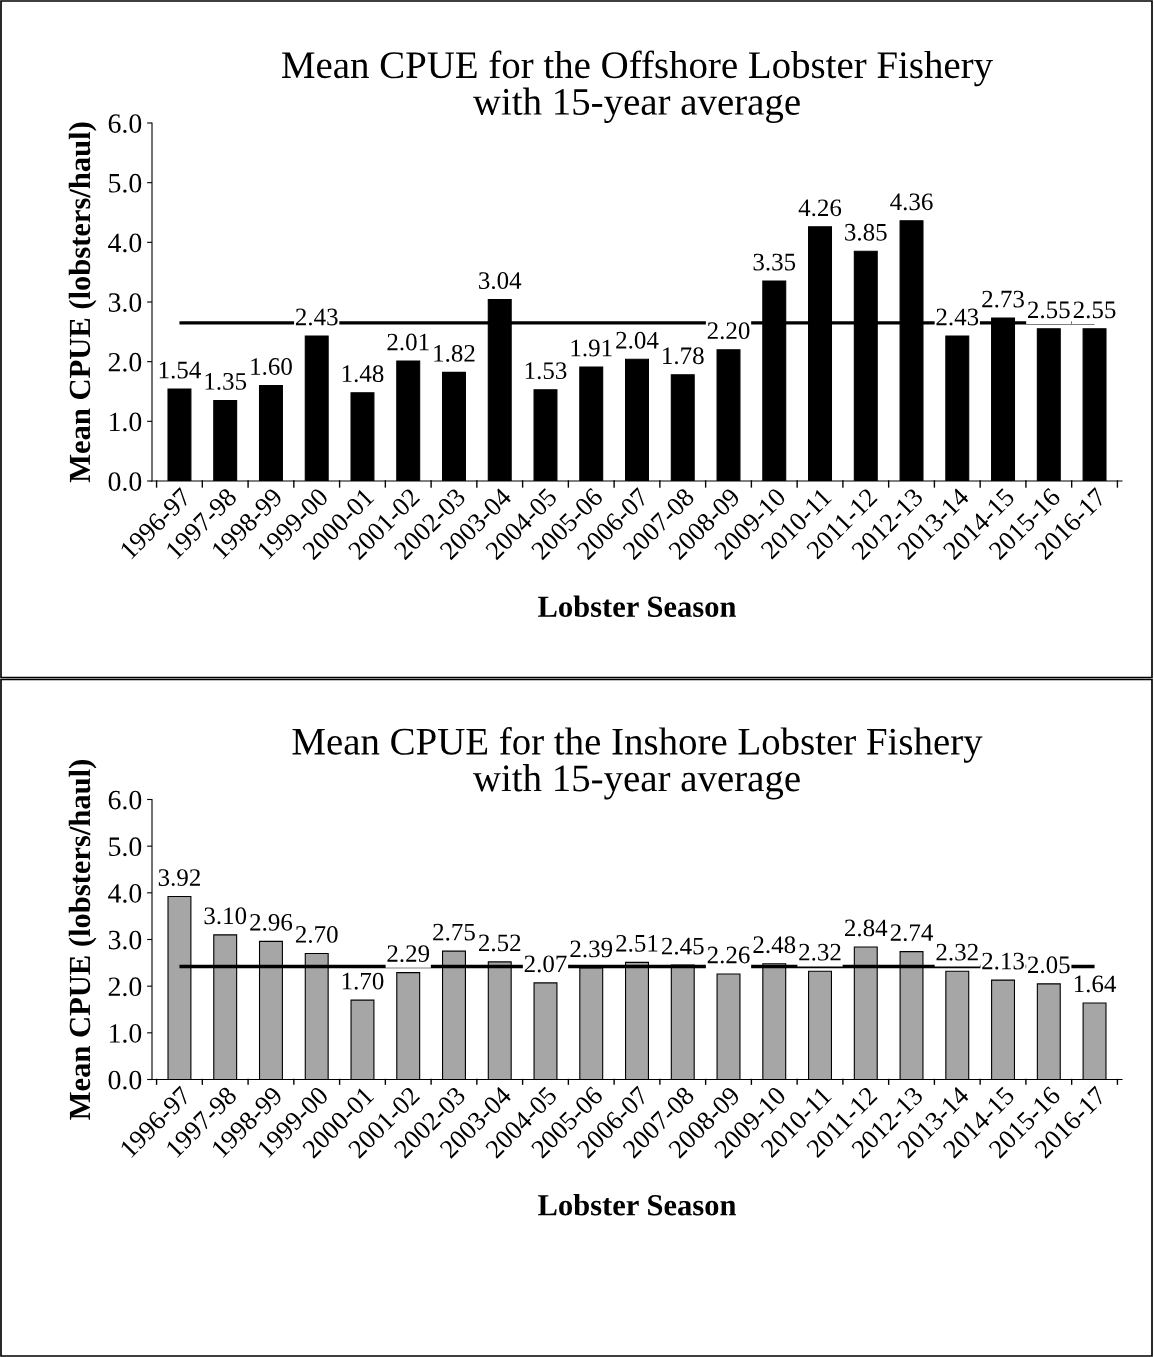 The image size is (1154, 1357). What do you see at coordinates (820, 208) in the screenshot?
I see `data-label: 4.26` at bounding box center [820, 208].